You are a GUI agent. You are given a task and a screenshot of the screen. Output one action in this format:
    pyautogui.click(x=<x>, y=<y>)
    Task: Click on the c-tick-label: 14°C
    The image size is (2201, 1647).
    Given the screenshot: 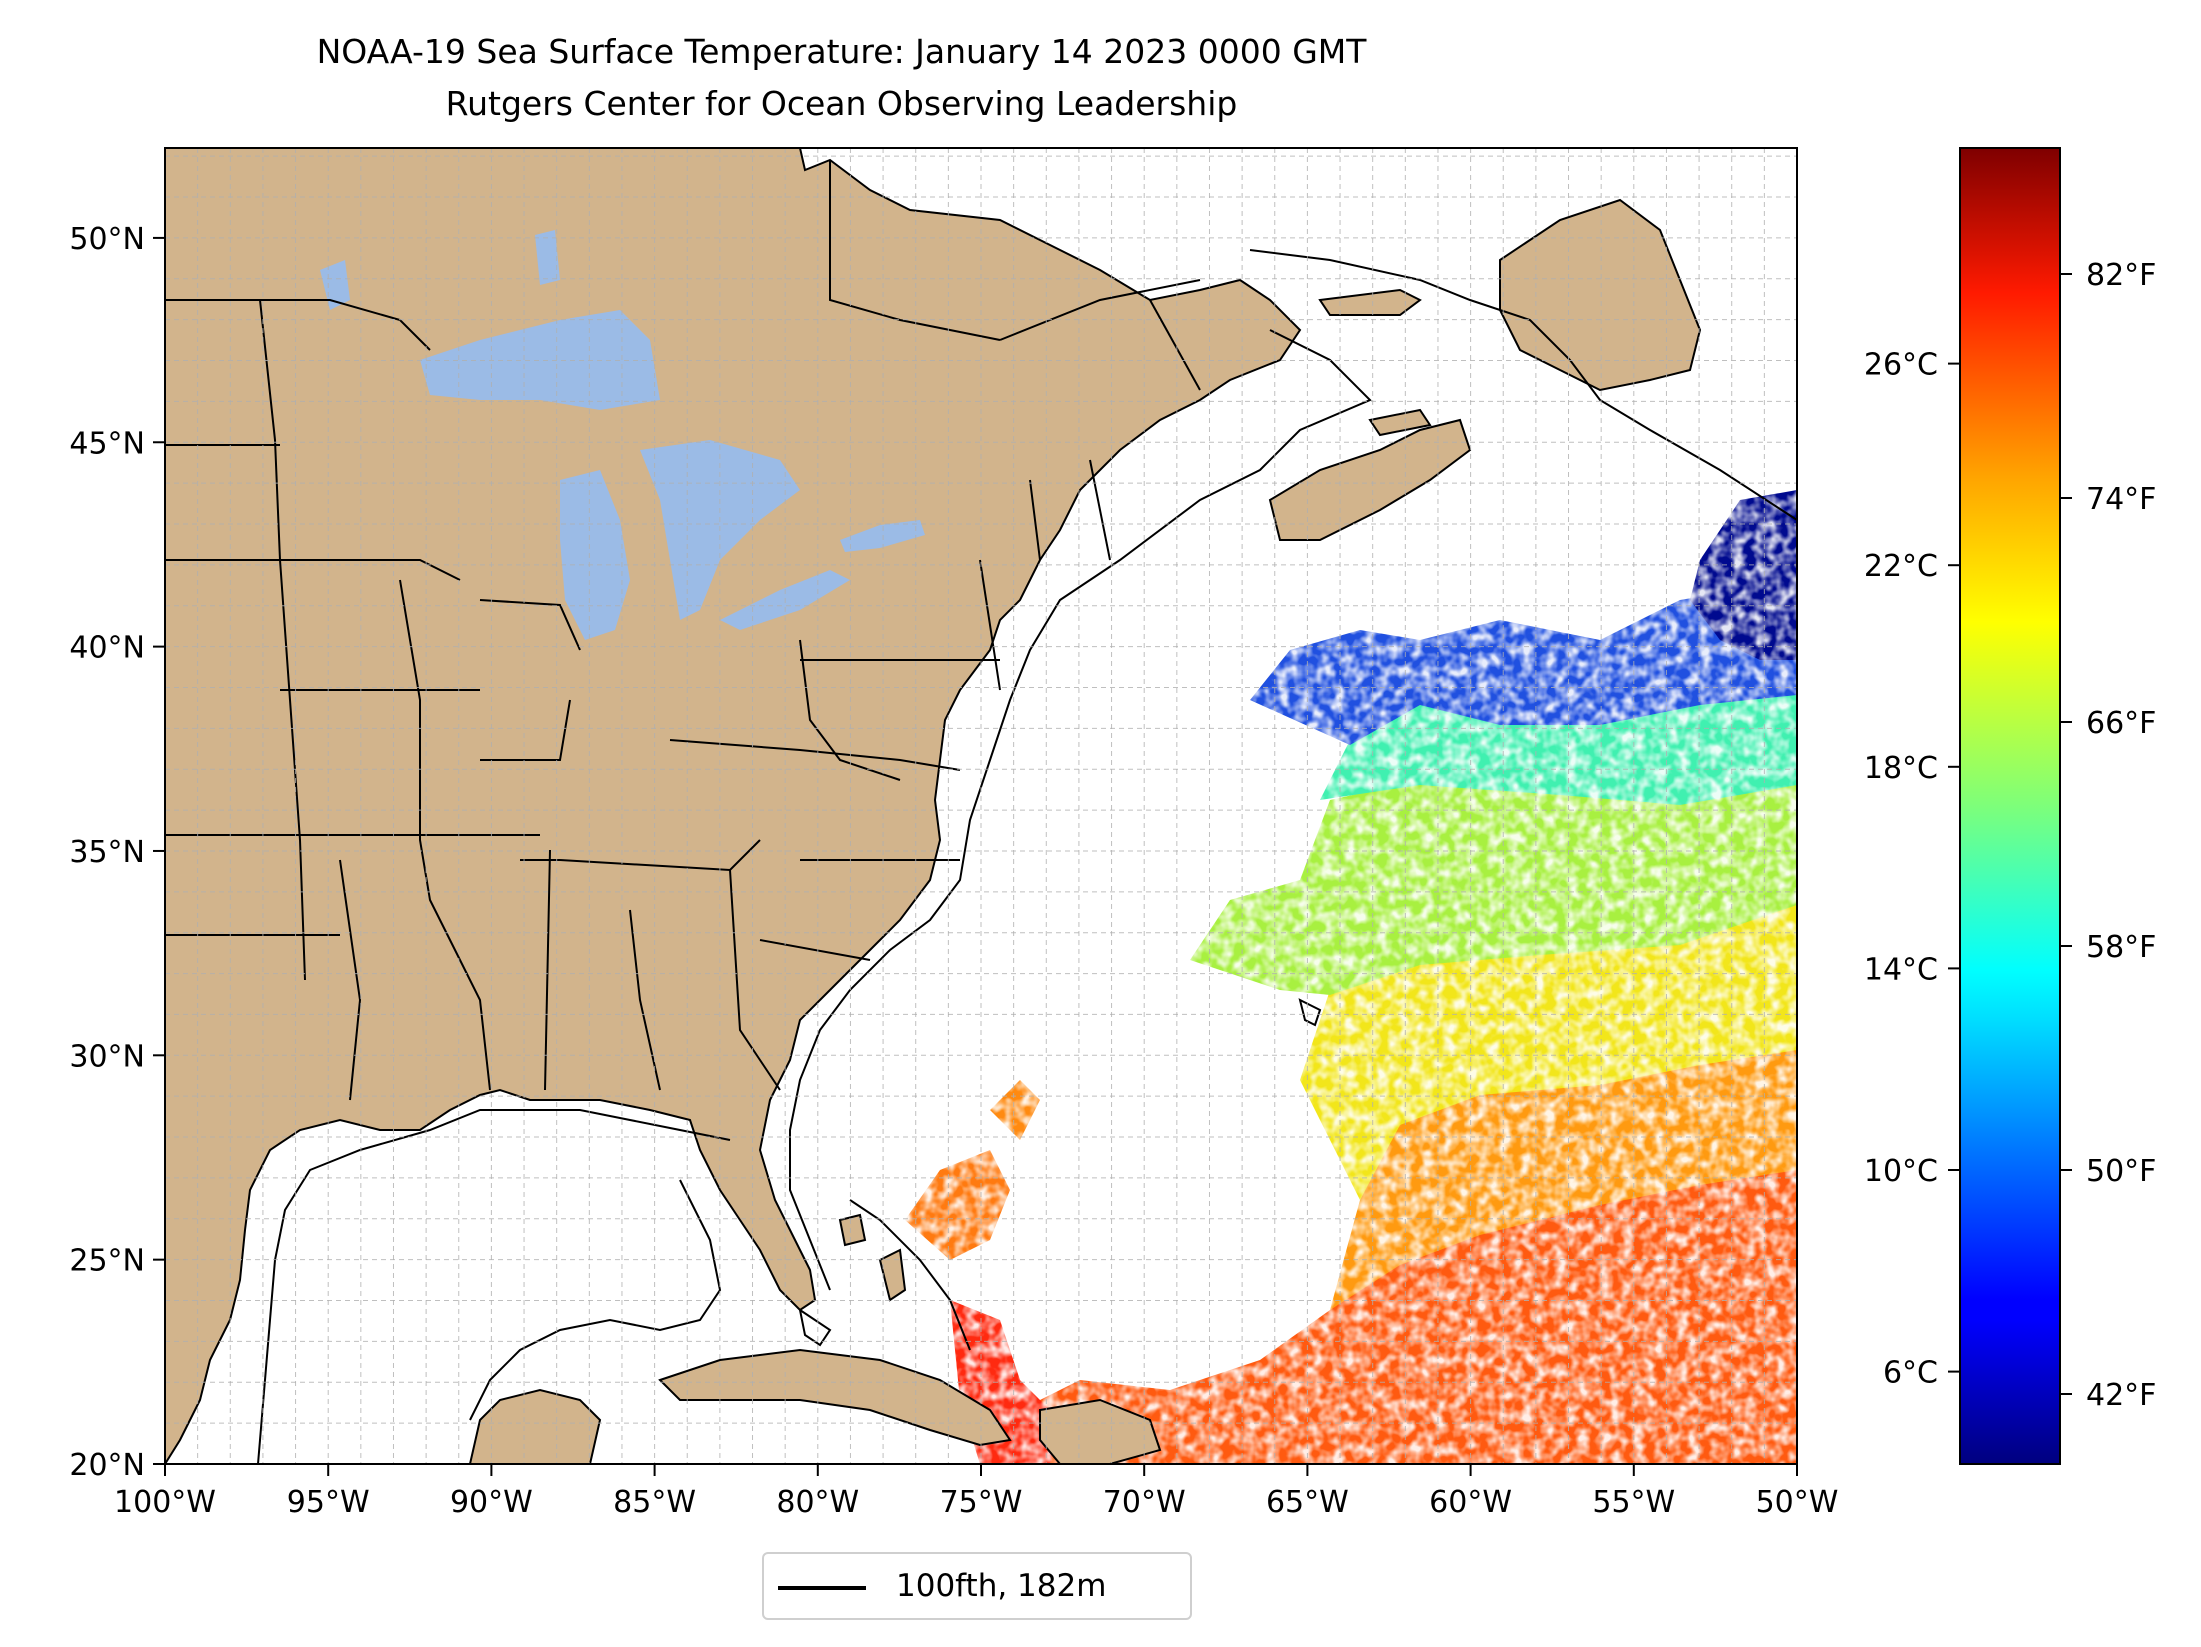 What is the action you would take?
    pyautogui.click(x=1901, y=969)
    